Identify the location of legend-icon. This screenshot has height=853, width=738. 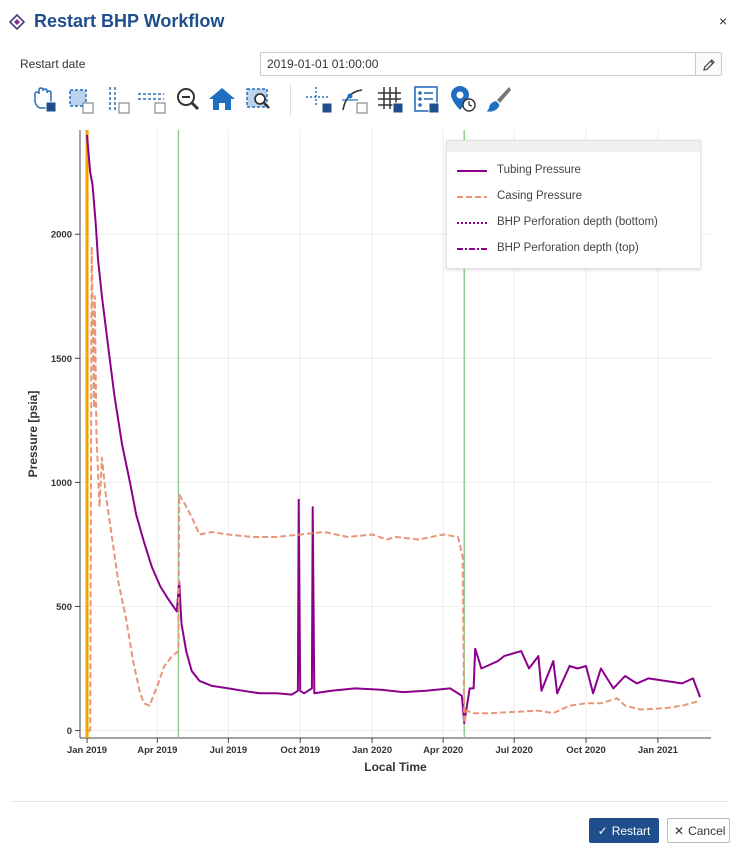
(427, 100).